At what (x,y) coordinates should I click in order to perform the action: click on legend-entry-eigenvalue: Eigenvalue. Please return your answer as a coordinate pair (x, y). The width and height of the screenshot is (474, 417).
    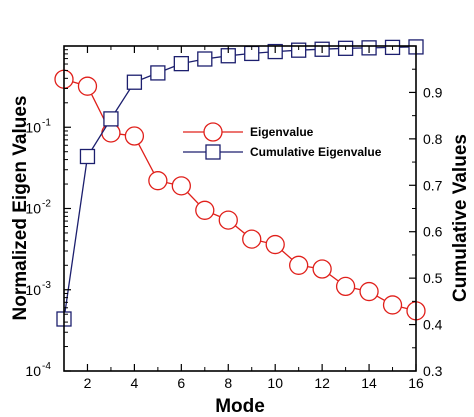
    Looking at the image, I should click on (248, 132).